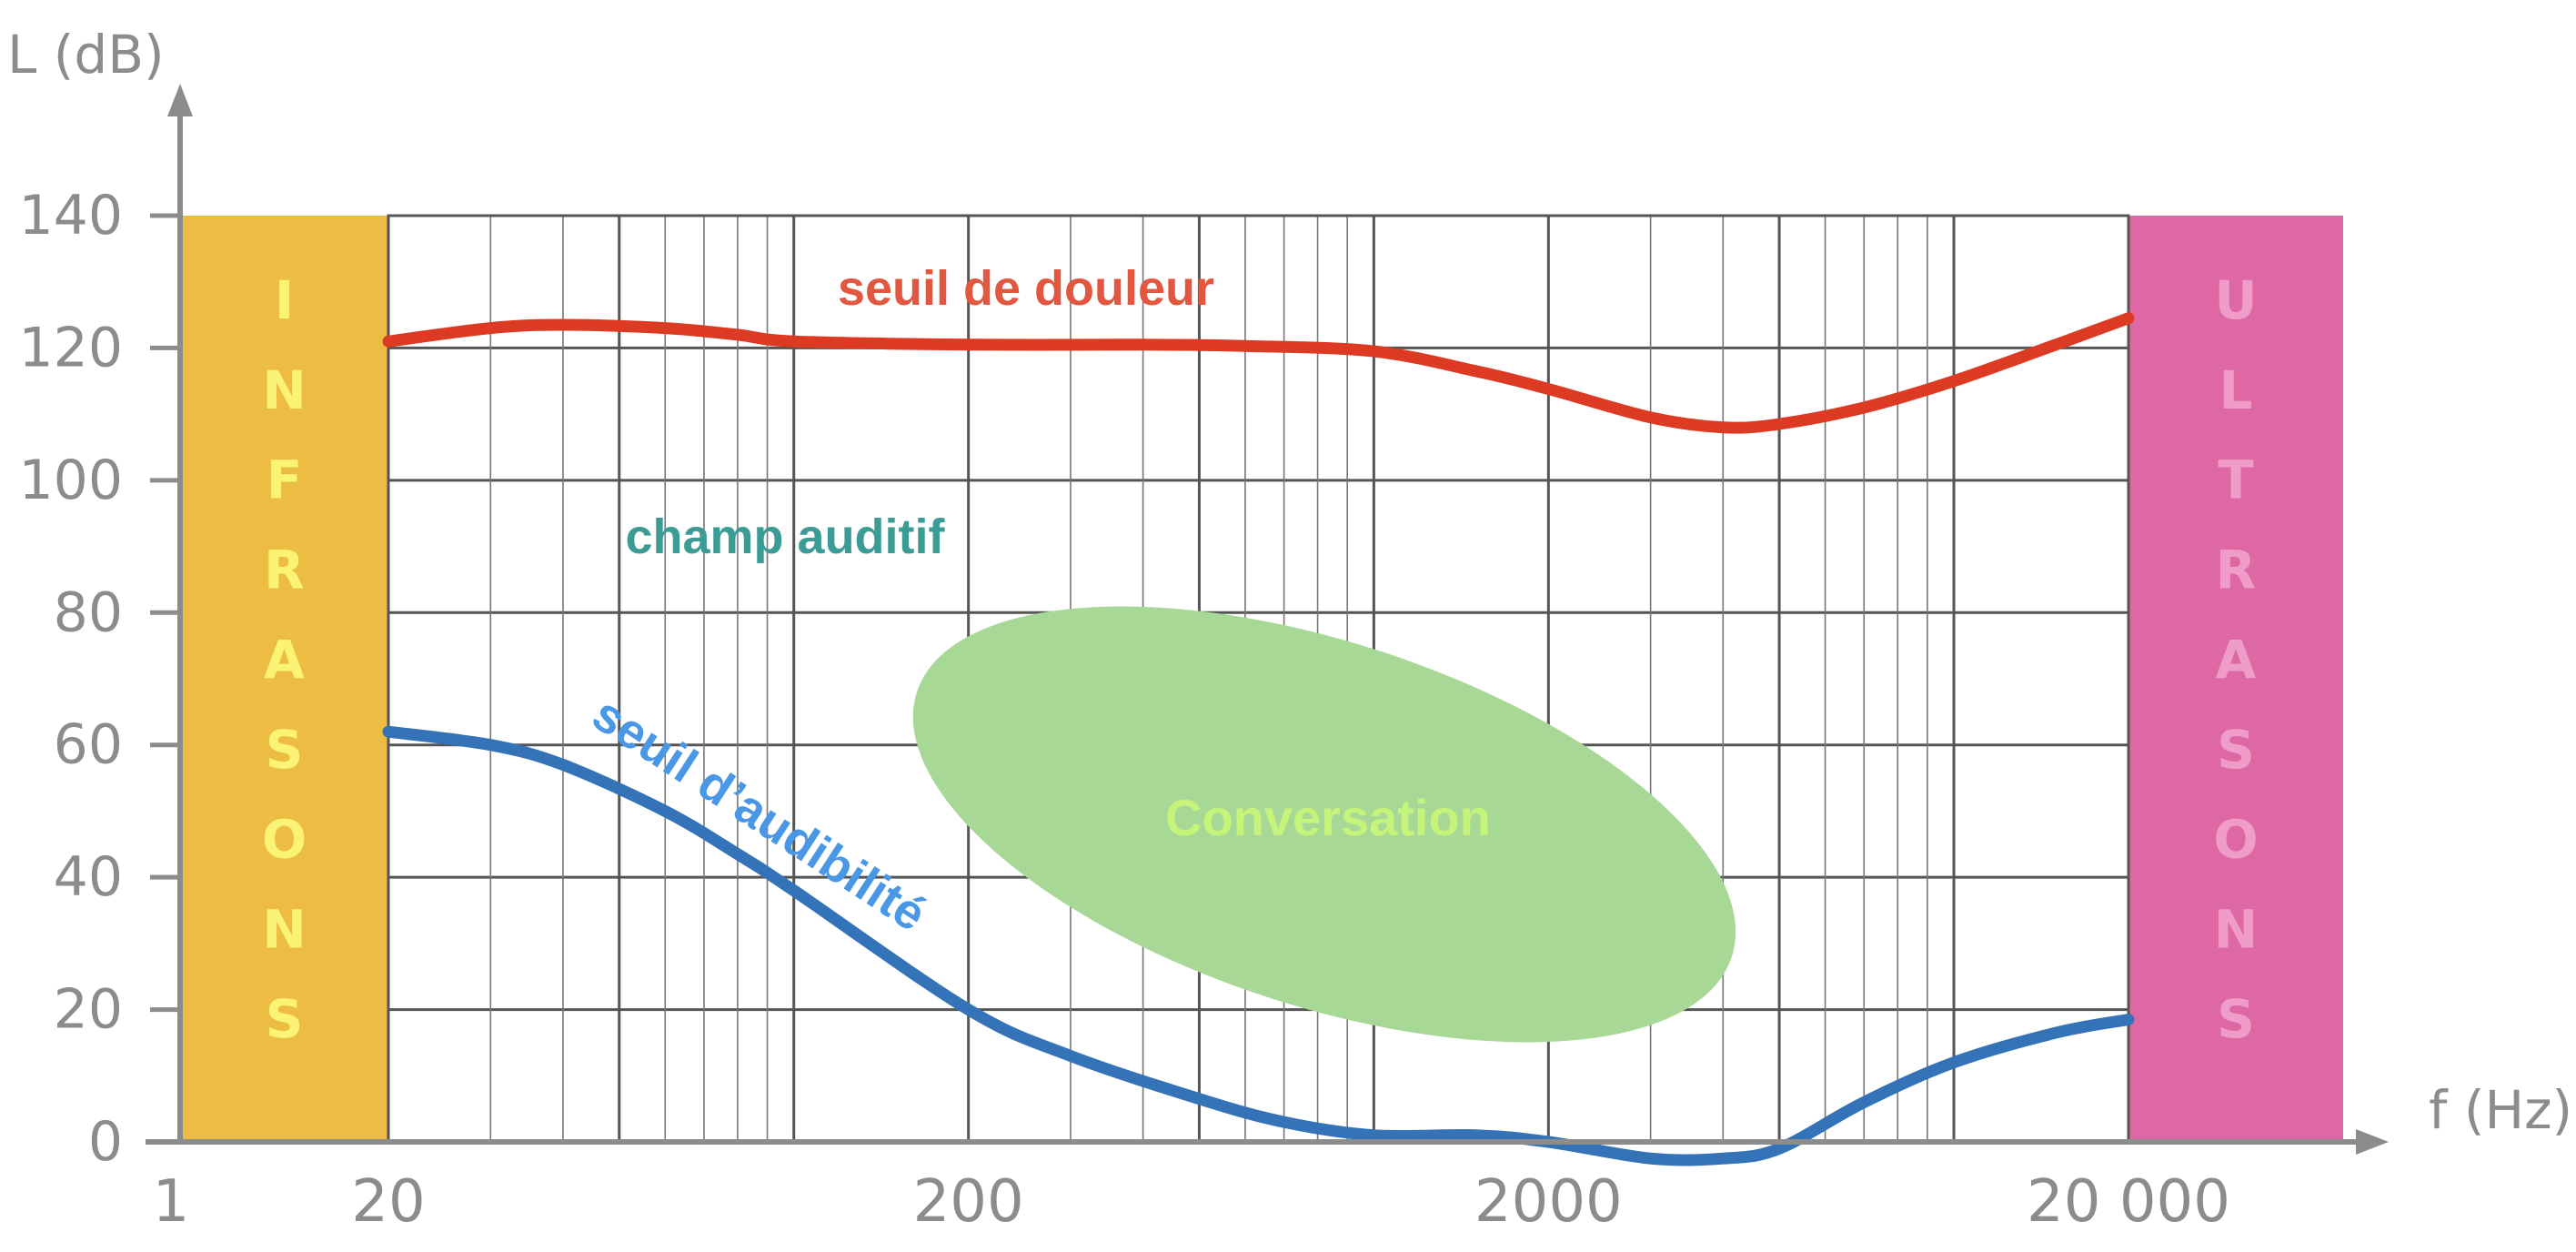 The width and height of the screenshot is (2576, 1252). Describe the element at coordinates (70, 215) in the screenshot. I see `y-tick-label: 140` at that location.